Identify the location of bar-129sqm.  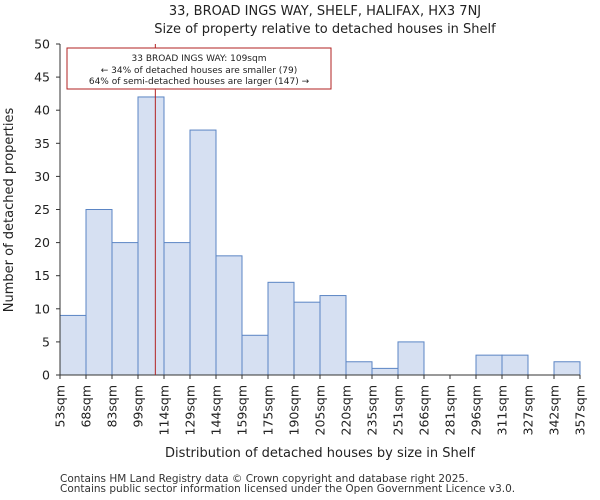
(203, 252).